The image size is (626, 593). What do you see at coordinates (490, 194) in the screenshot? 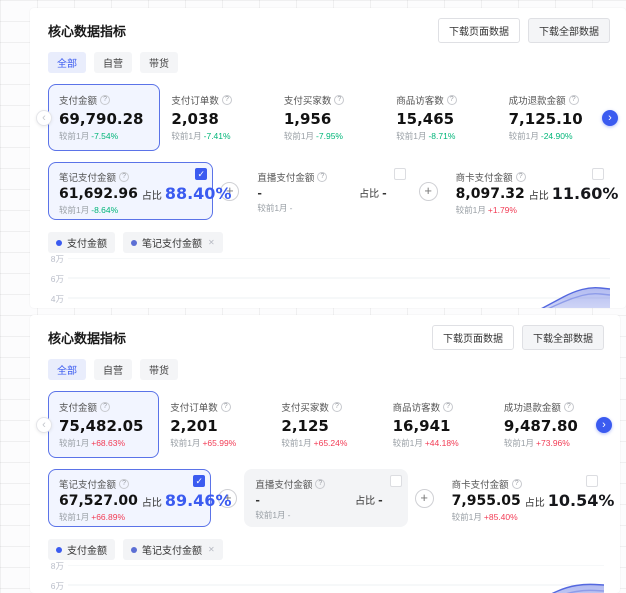
I see `sub-metric-value: 8,097.32` at bounding box center [490, 194].